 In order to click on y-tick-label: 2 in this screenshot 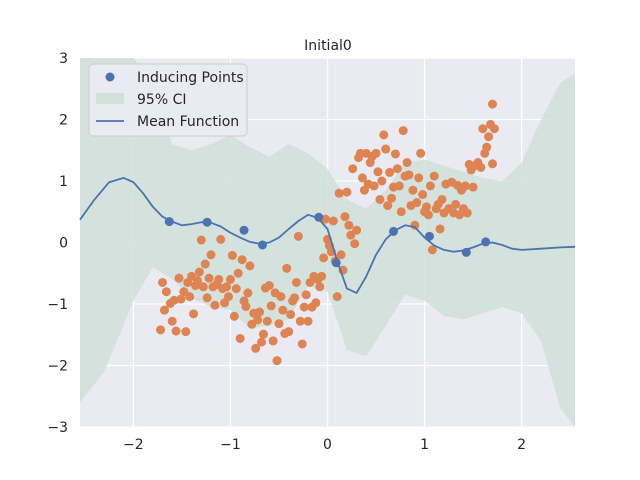, I will do `click(63, 121)`.